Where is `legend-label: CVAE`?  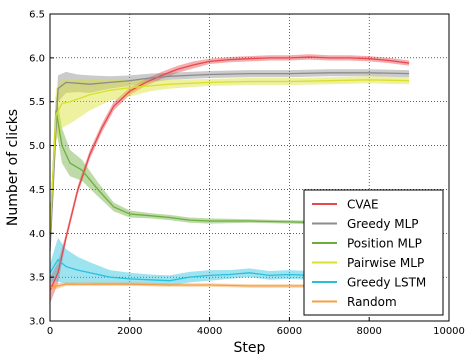
legend-label: CVAE is located at coordinates (363, 205).